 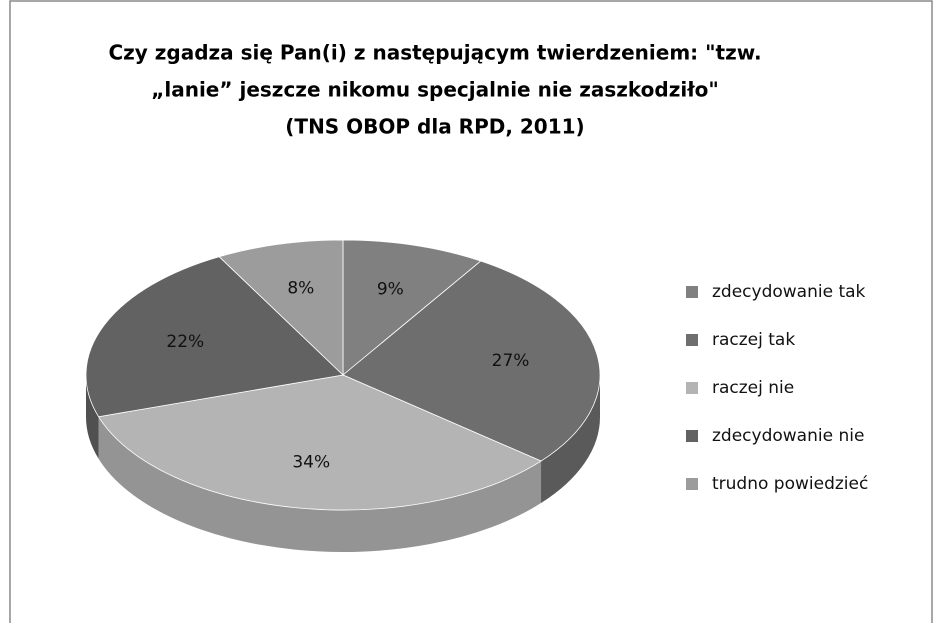 What do you see at coordinates (790, 484) in the screenshot?
I see `legend-label: trudno powiedzieć` at bounding box center [790, 484].